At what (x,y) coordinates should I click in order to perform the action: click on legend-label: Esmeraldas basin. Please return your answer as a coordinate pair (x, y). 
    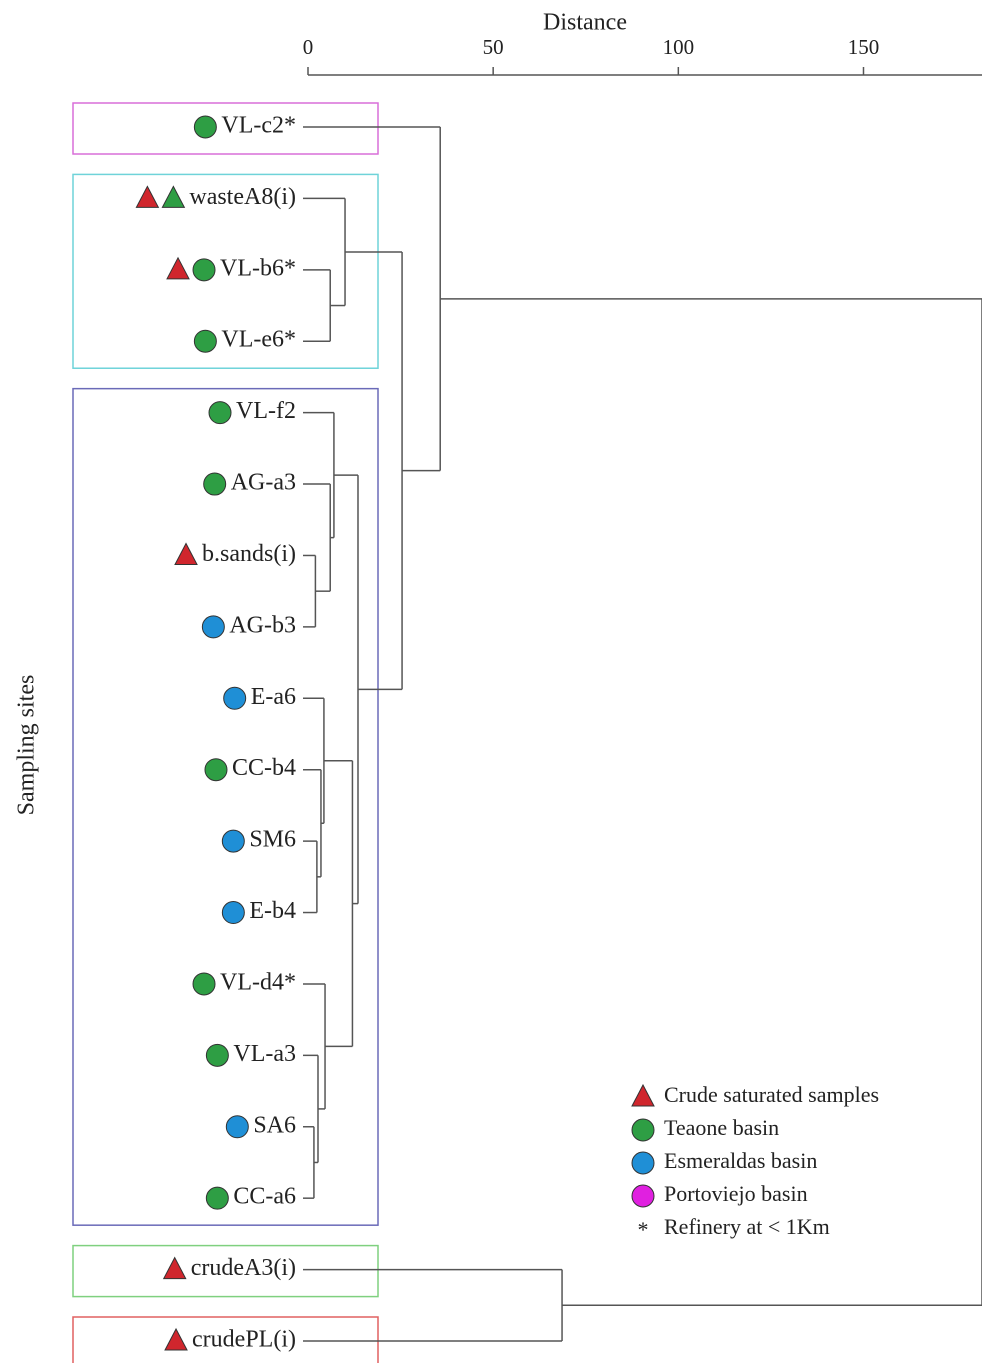
    Looking at the image, I should click on (740, 1160).